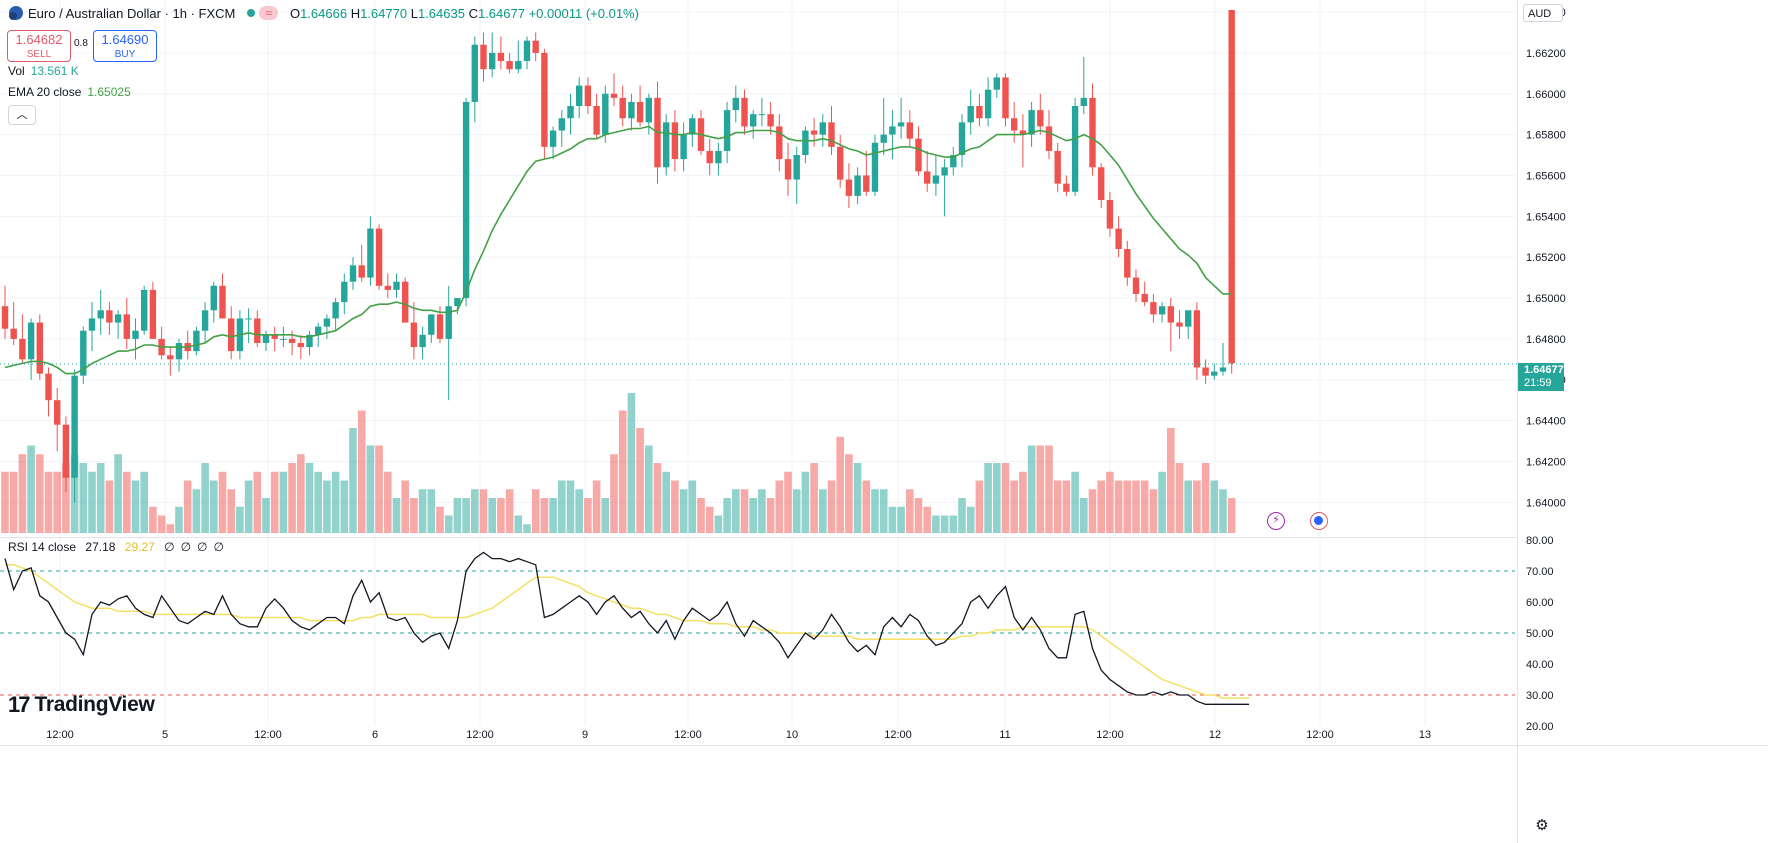 The height and width of the screenshot is (843, 1768). I want to click on price-tick-label: 1.65000, so click(1546, 299).